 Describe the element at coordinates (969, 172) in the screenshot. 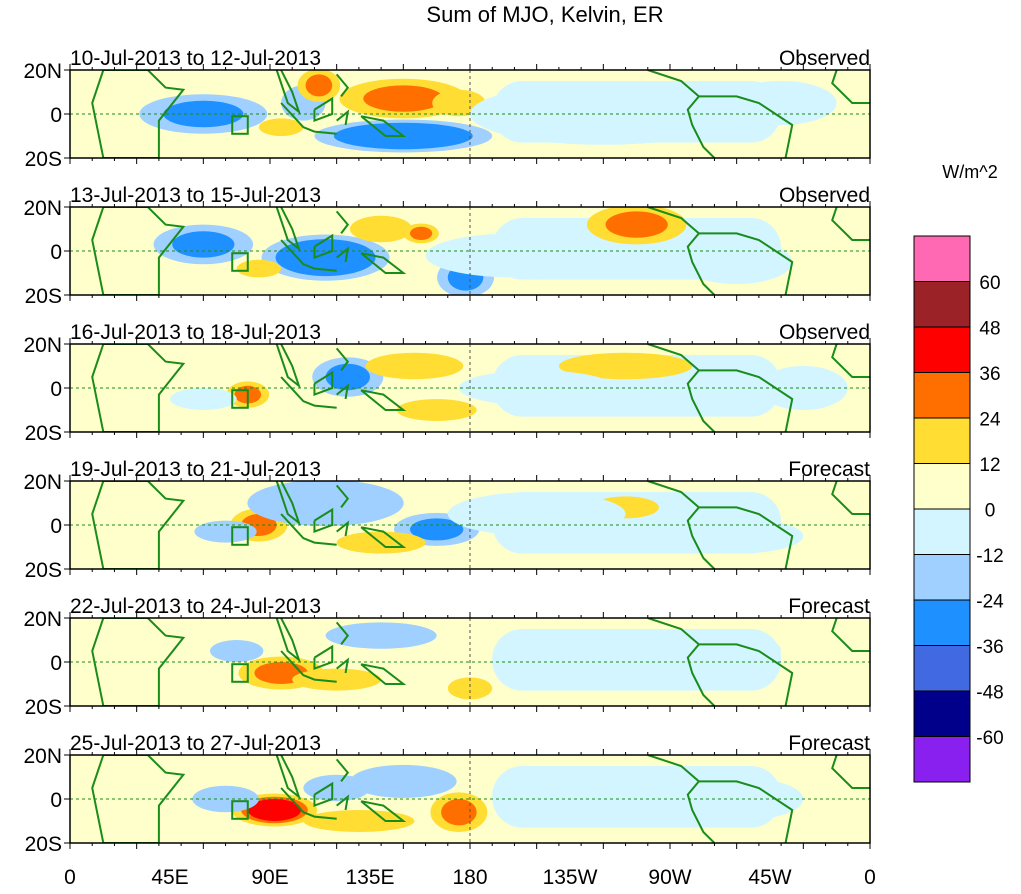

I see `units-label: W/m^2` at that location.